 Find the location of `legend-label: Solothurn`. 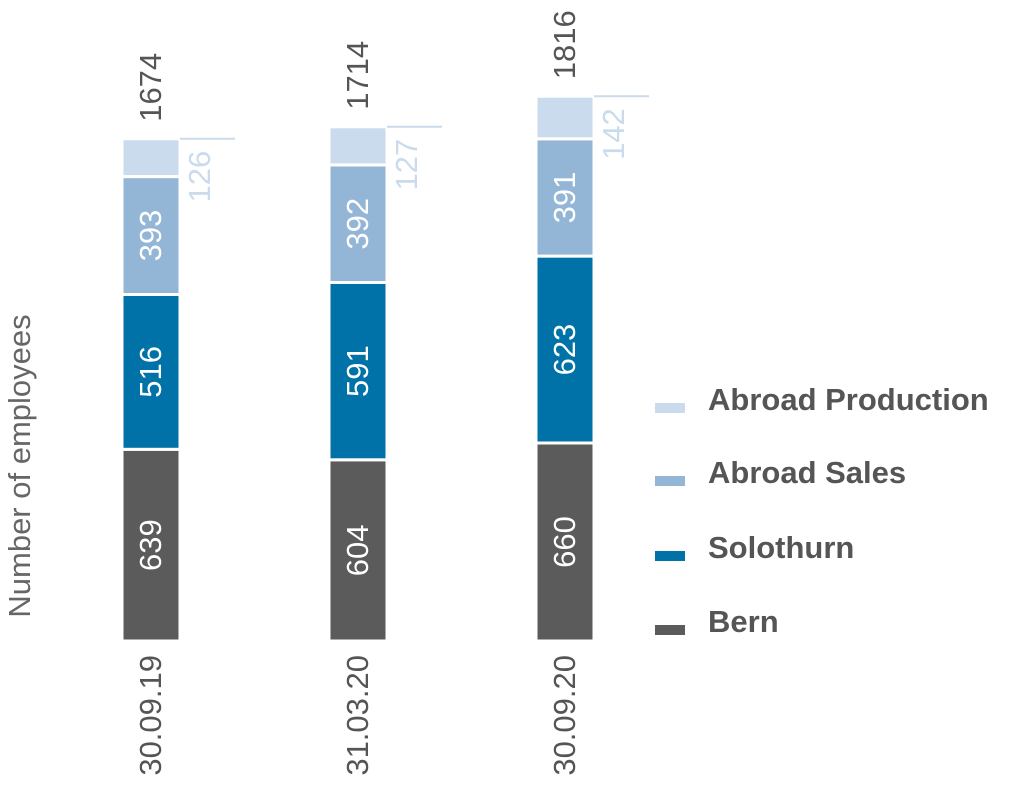

legend-label: Solothurn is located at coordinates (781, 547).